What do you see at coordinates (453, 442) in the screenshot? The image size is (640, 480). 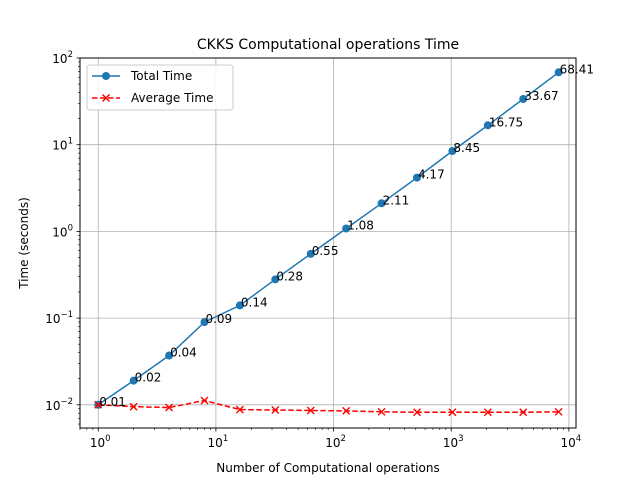 I see `x-tick-label: 10³` at bounding box center [453, 442].